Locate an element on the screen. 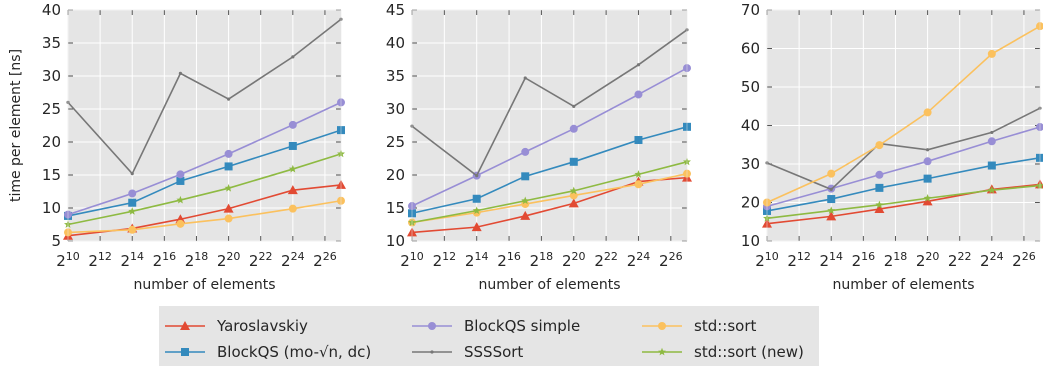 Image resolution: width=1043 pixels, height=371 pixels. x-tick-label: 224 is located at coordinates (293, 260).